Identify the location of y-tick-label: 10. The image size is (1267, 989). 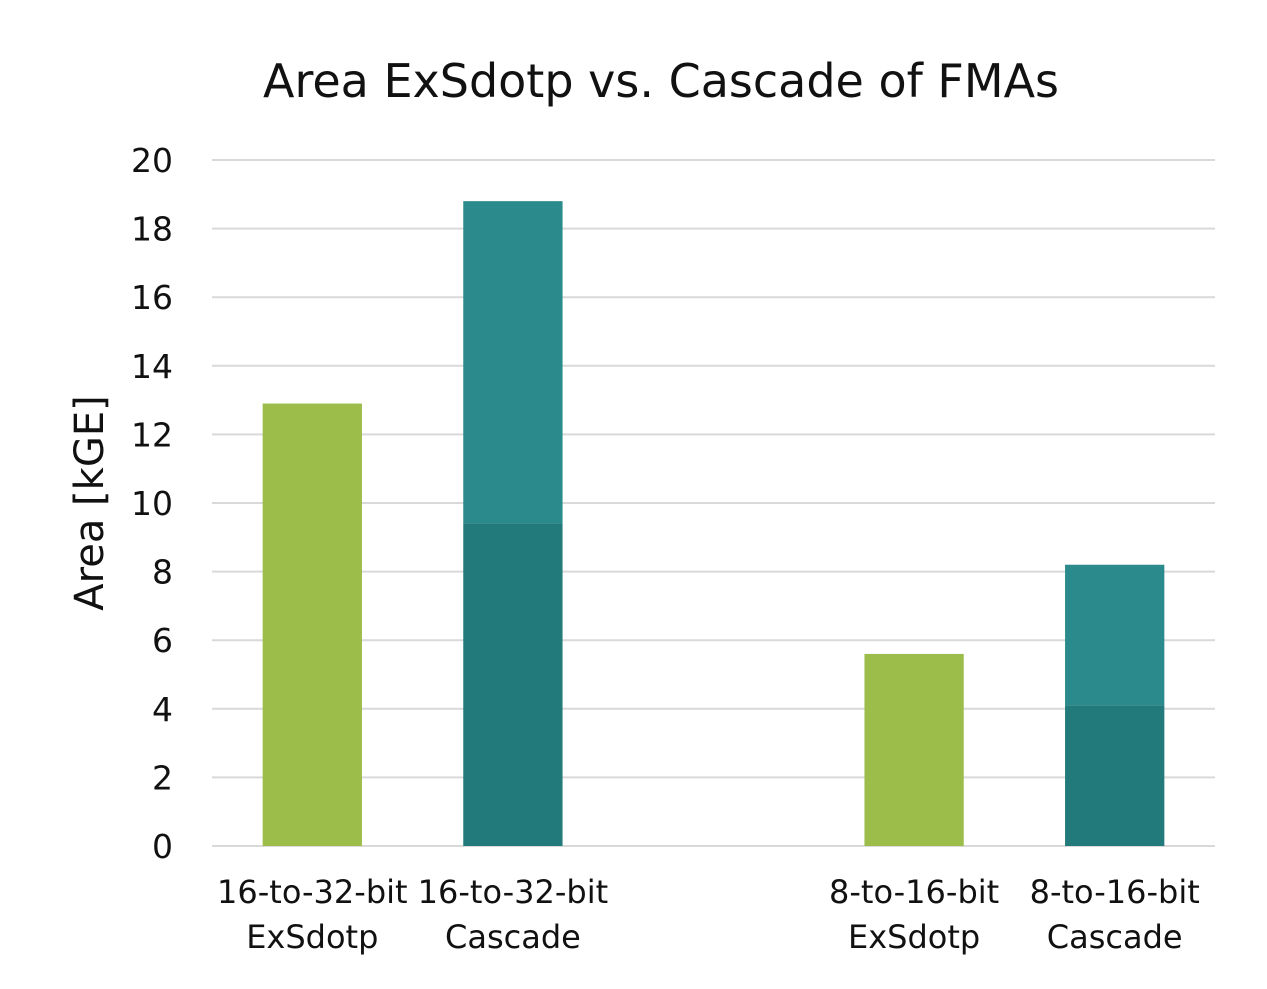
(152, 503).